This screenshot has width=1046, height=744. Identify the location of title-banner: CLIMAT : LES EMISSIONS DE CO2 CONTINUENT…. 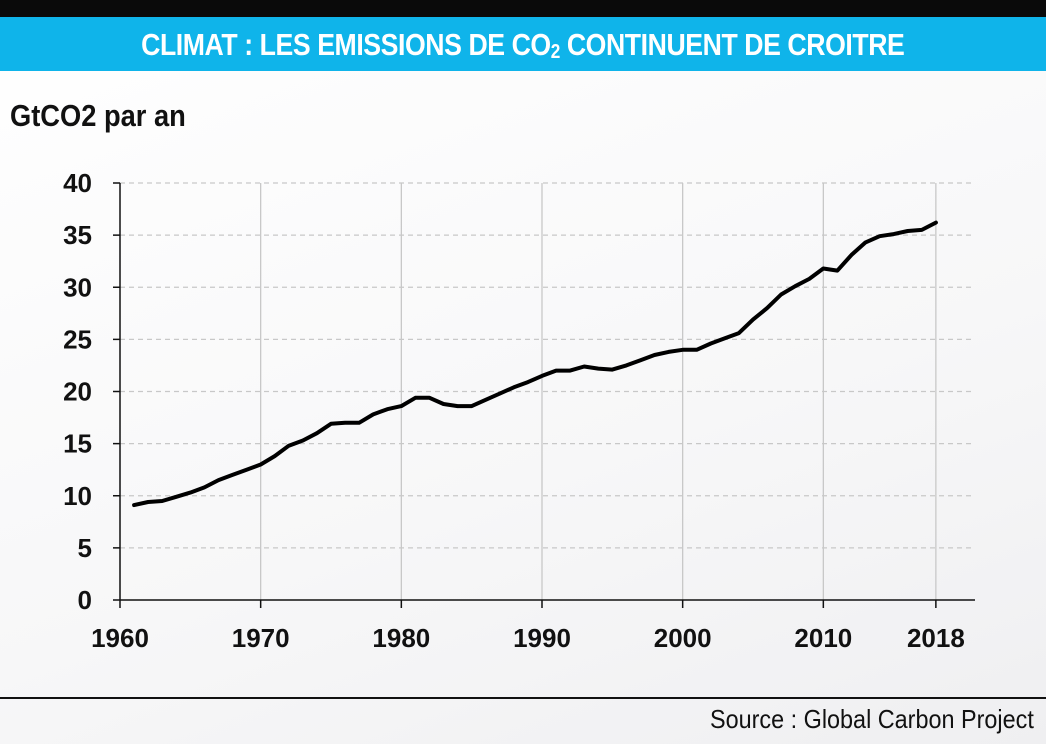
(523, 44).